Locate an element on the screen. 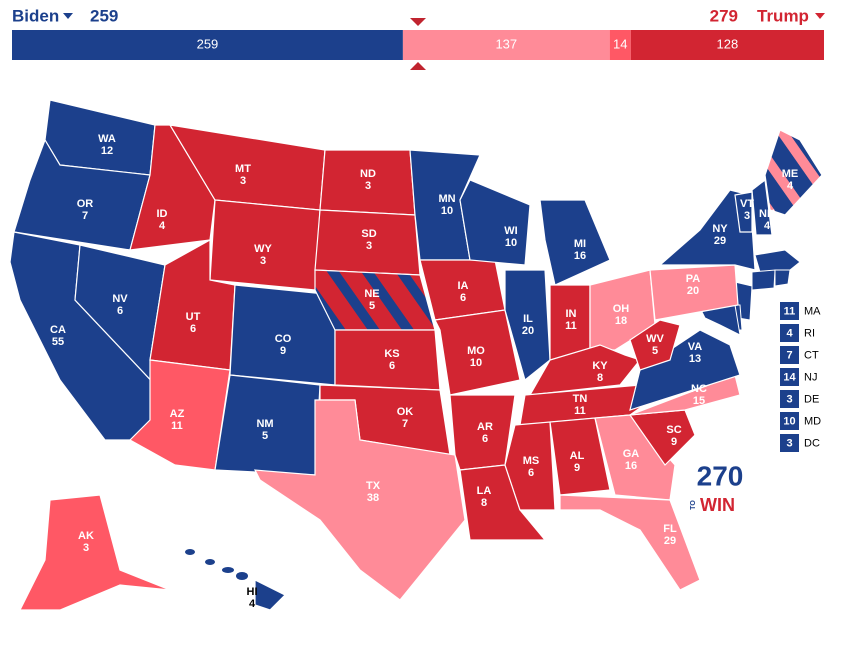  small-state-abbr: MD is located at coordinates (812, 421).